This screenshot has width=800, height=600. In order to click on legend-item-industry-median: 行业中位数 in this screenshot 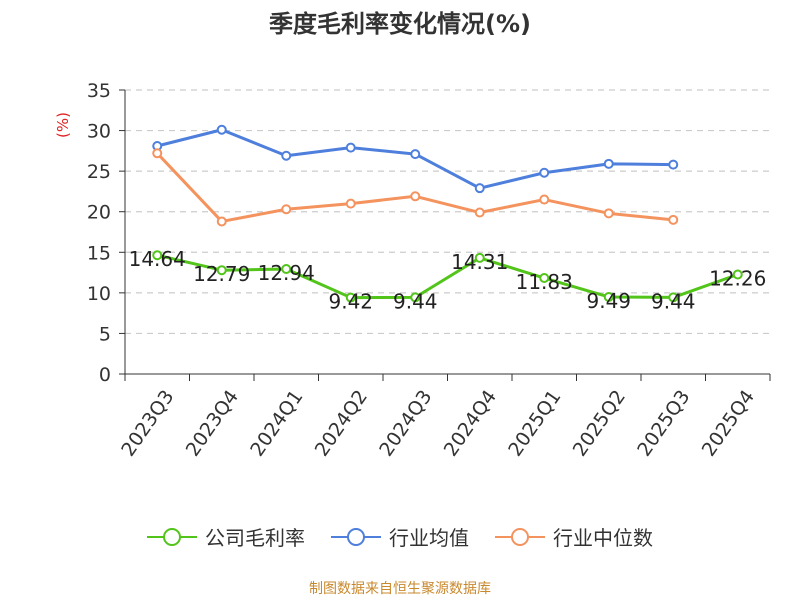, I will do `click(574, 536)`.